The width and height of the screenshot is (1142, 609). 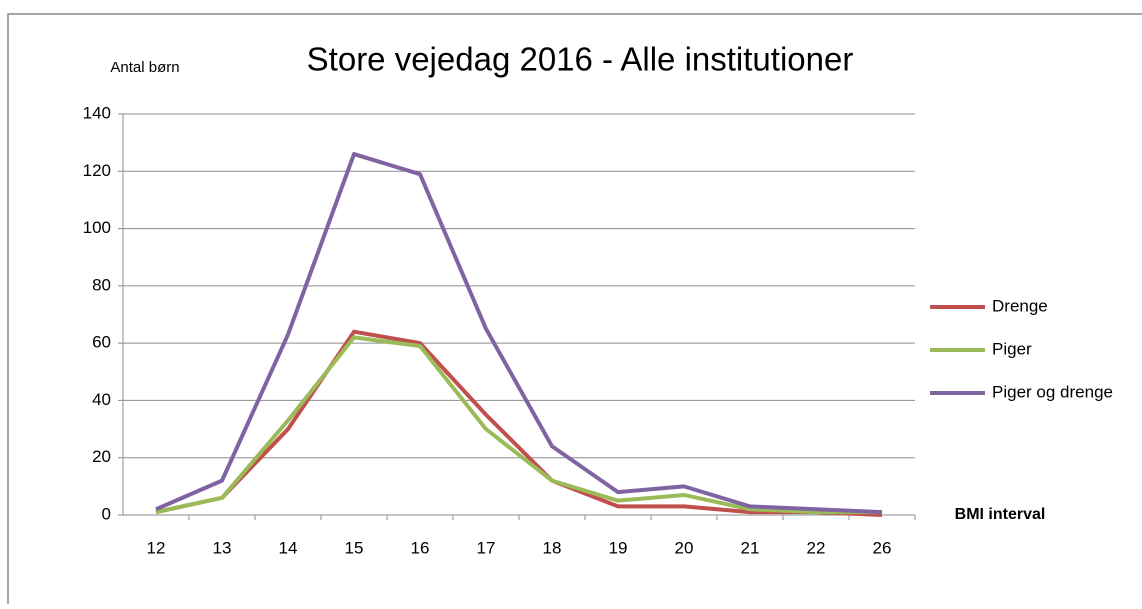 What do you see at coordinates (97, 112) in the screenshot?
I see `y-tick-label: 140` at bounding box center [97, 112].